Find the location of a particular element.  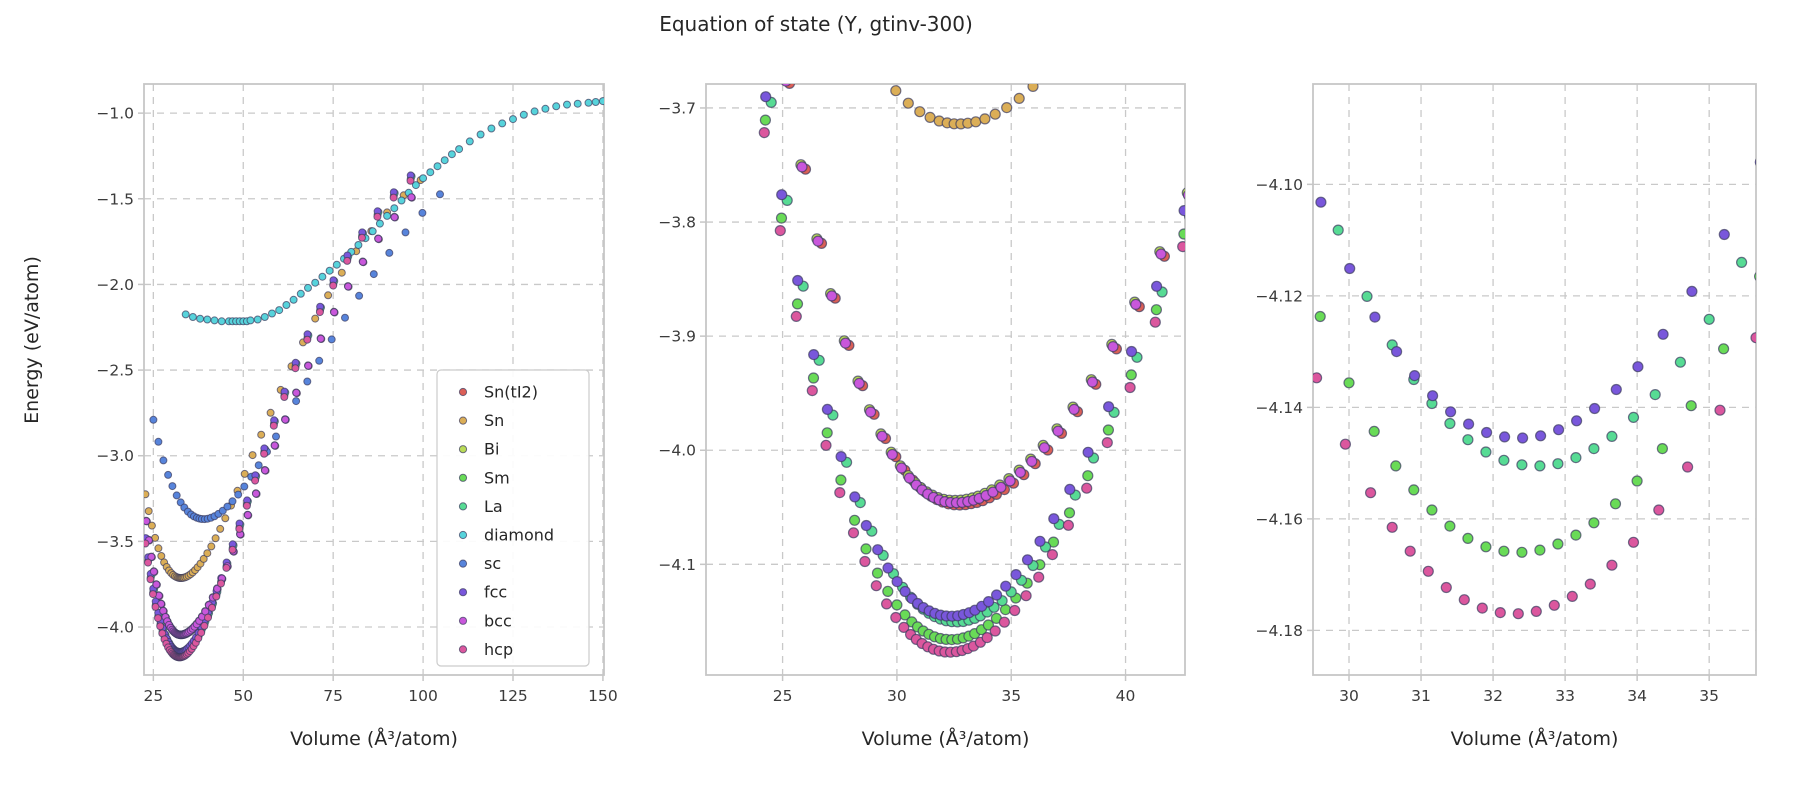

y-tick-label: −2.5 is located at coordinates (115, 371).